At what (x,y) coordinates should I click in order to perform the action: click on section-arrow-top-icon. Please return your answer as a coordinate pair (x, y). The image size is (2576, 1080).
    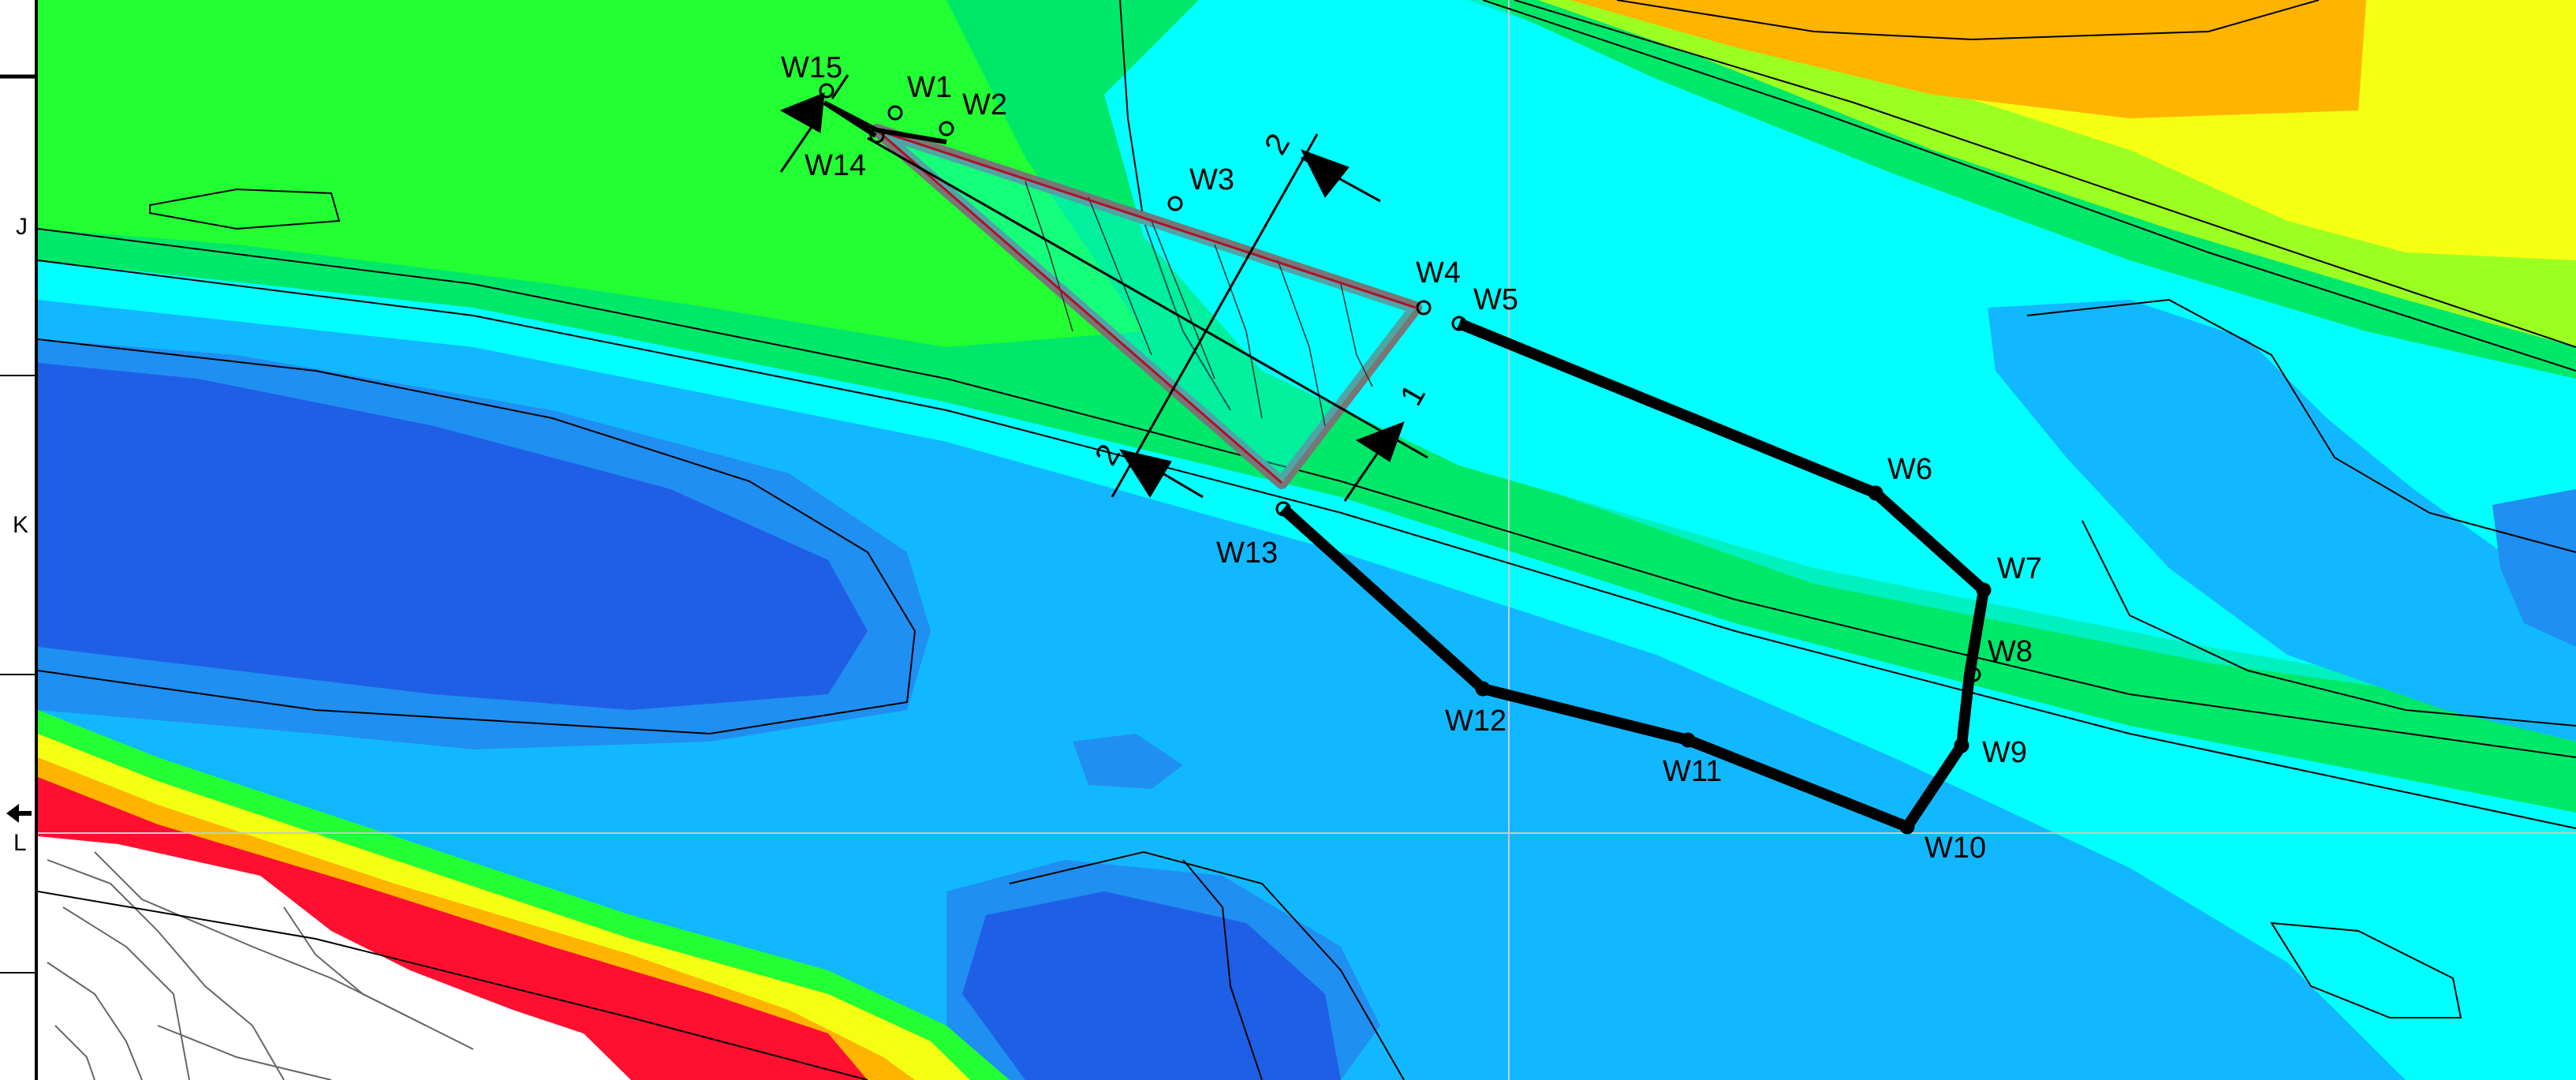
    Looking at the image, I should click on (1325, 173).